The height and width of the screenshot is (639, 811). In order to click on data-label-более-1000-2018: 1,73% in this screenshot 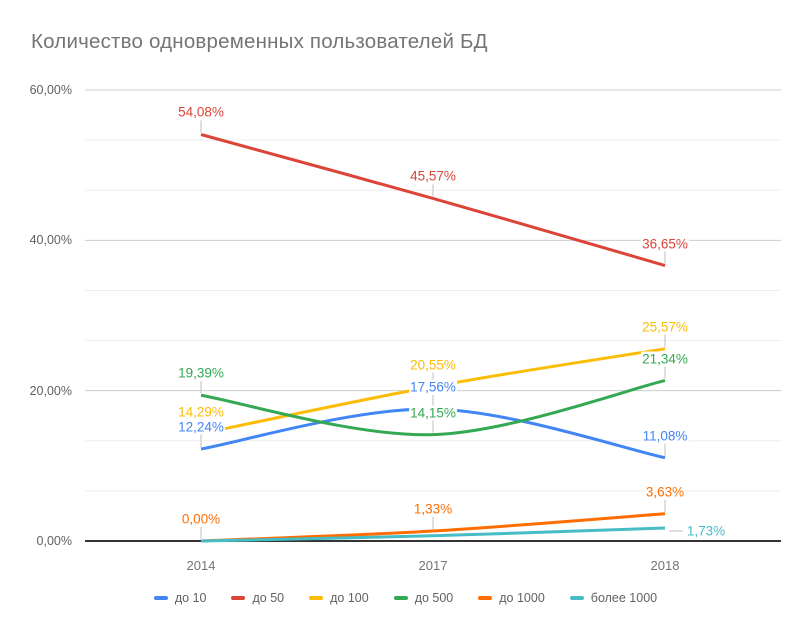, I will do `click(706, 531)`.